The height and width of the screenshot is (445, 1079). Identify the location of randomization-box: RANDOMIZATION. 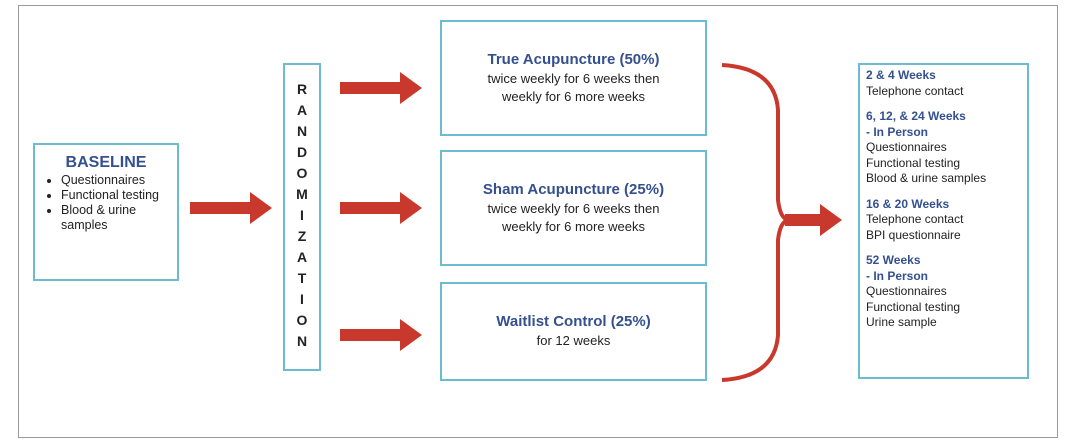
(302, 217).